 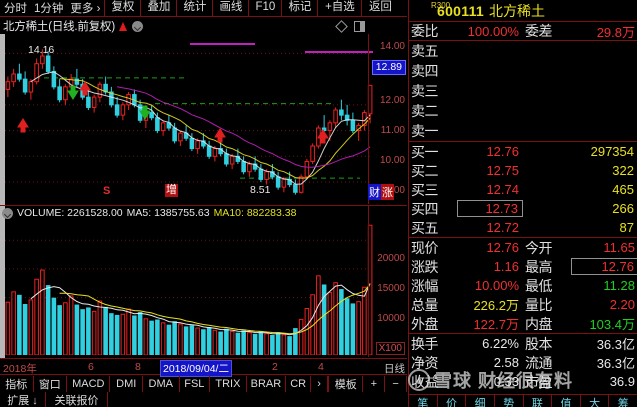 I want to click on toolbar-period-1min: 1分钟, so click(x=49, y=9).